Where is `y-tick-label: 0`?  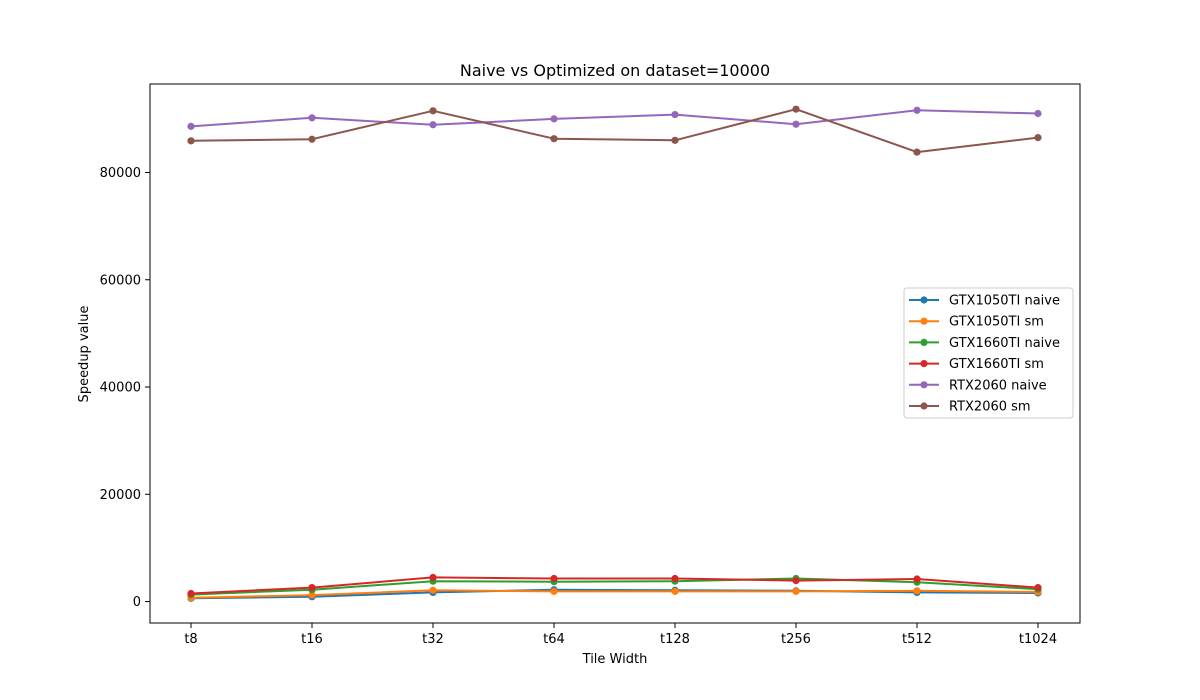
y-tick-label: 0 is located at coordinates (137, 602).